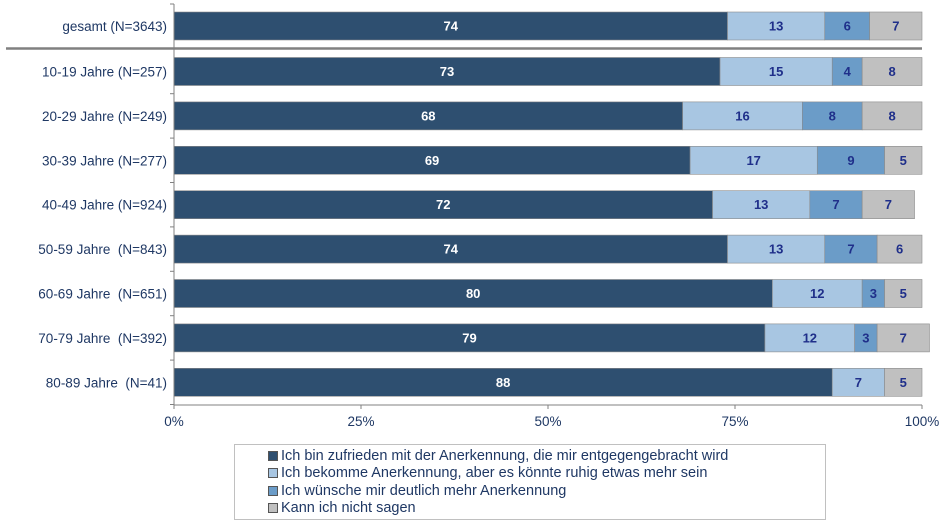 This screenshot has height=522, width=945. Describe the element at coordinates (104, 160) in the screenshot. I see `category-label: 30-39 Jahre (N=277)` at that location.